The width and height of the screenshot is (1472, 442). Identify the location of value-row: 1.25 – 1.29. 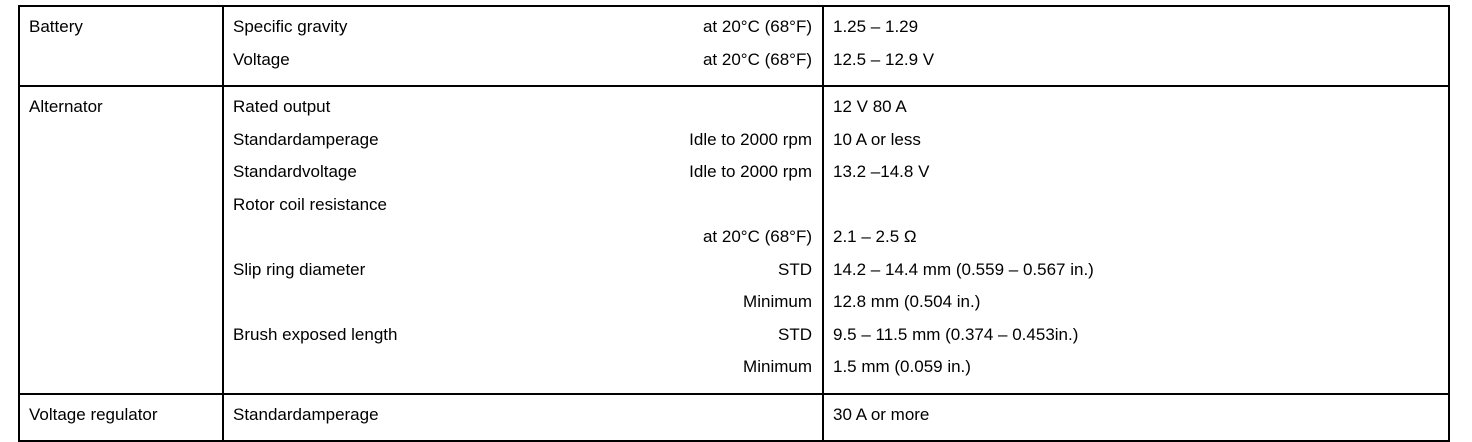
(1140, 33).